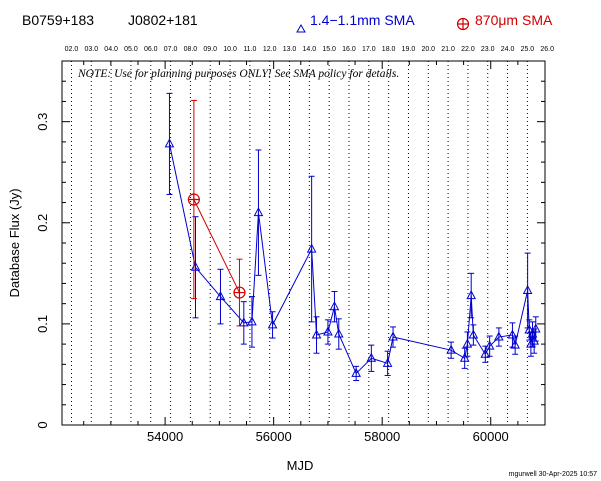 Image resolution: width=601 pixels, height=481 pixels. Describe the element at coordinates (463, 24) in the screenshot. I see `legend-circle-plus-cross-icon` at that location.